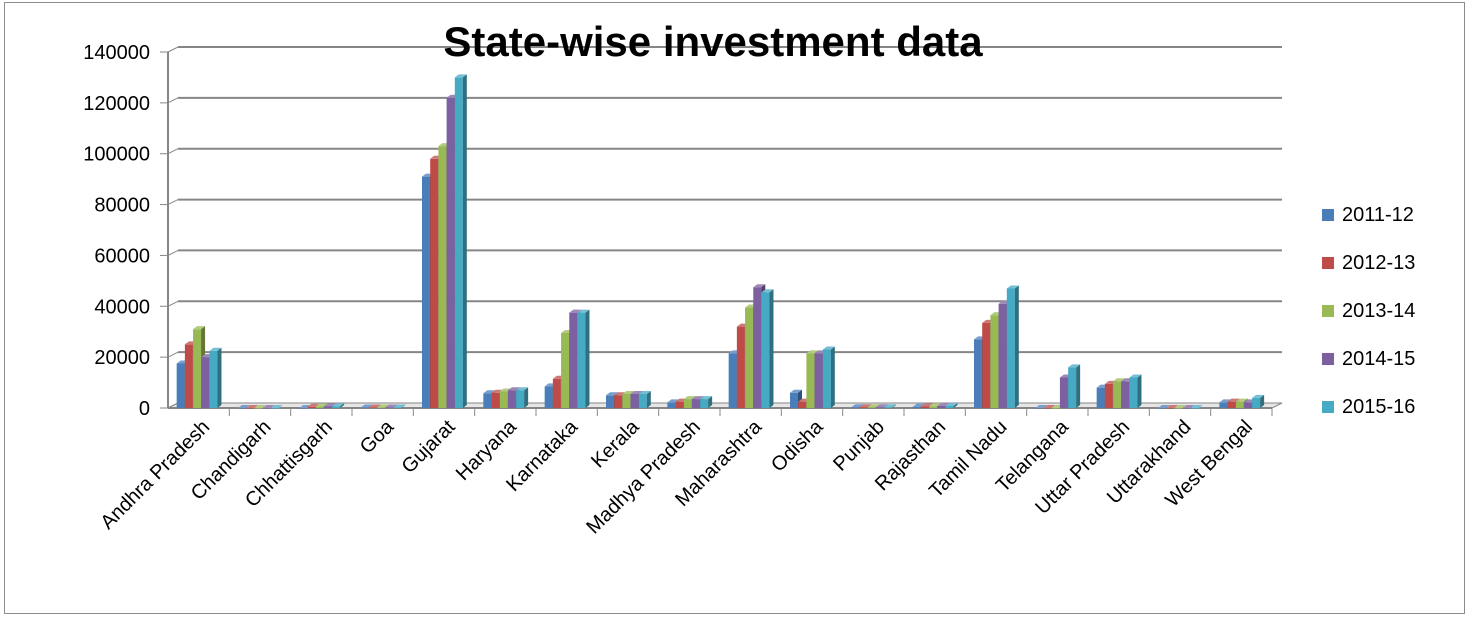  What do you see at coordinates (429, 447) in the screenshot?
I see `x-tick-label: Gujarat` at bounding box center [429, 447].